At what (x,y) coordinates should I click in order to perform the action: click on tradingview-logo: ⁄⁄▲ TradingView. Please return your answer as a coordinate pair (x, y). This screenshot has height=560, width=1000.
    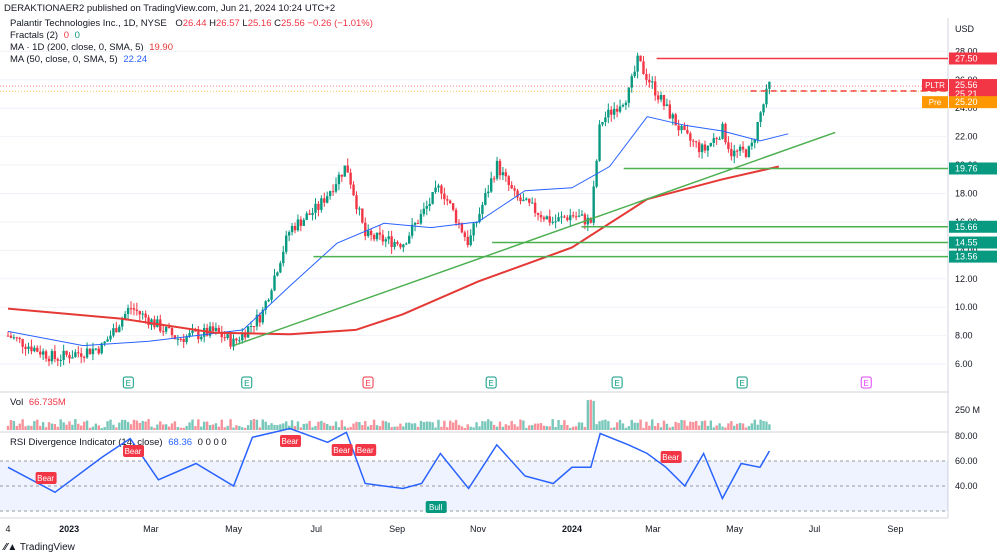
    Looking at the image, I should click on (39, 547).